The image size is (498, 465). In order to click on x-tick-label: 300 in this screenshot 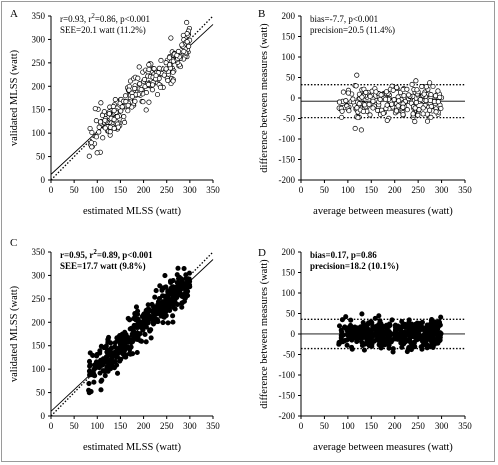, I will do `click(190, 190)`.